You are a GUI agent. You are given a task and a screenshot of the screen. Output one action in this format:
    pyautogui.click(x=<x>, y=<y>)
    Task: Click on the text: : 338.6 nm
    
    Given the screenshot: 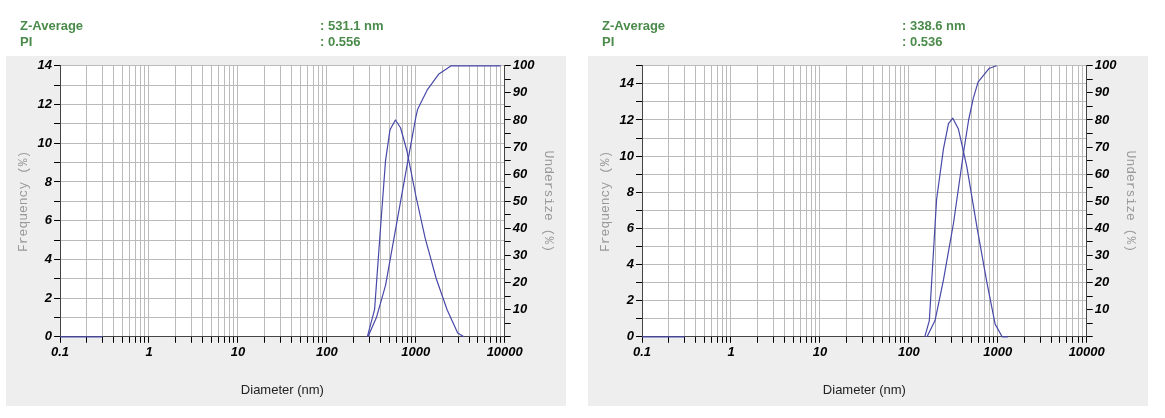 What is the action you would take?
    pyautogui.click(x=934, y=26)
    